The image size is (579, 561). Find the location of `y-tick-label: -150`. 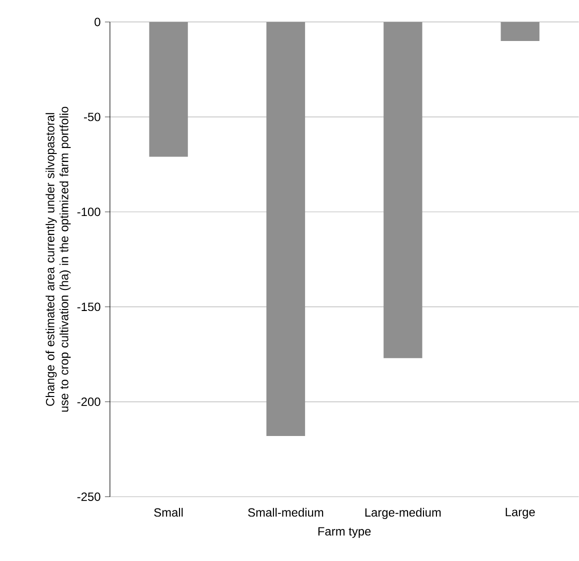

y-tick-label: -150 is located at coordinates (88, 307).